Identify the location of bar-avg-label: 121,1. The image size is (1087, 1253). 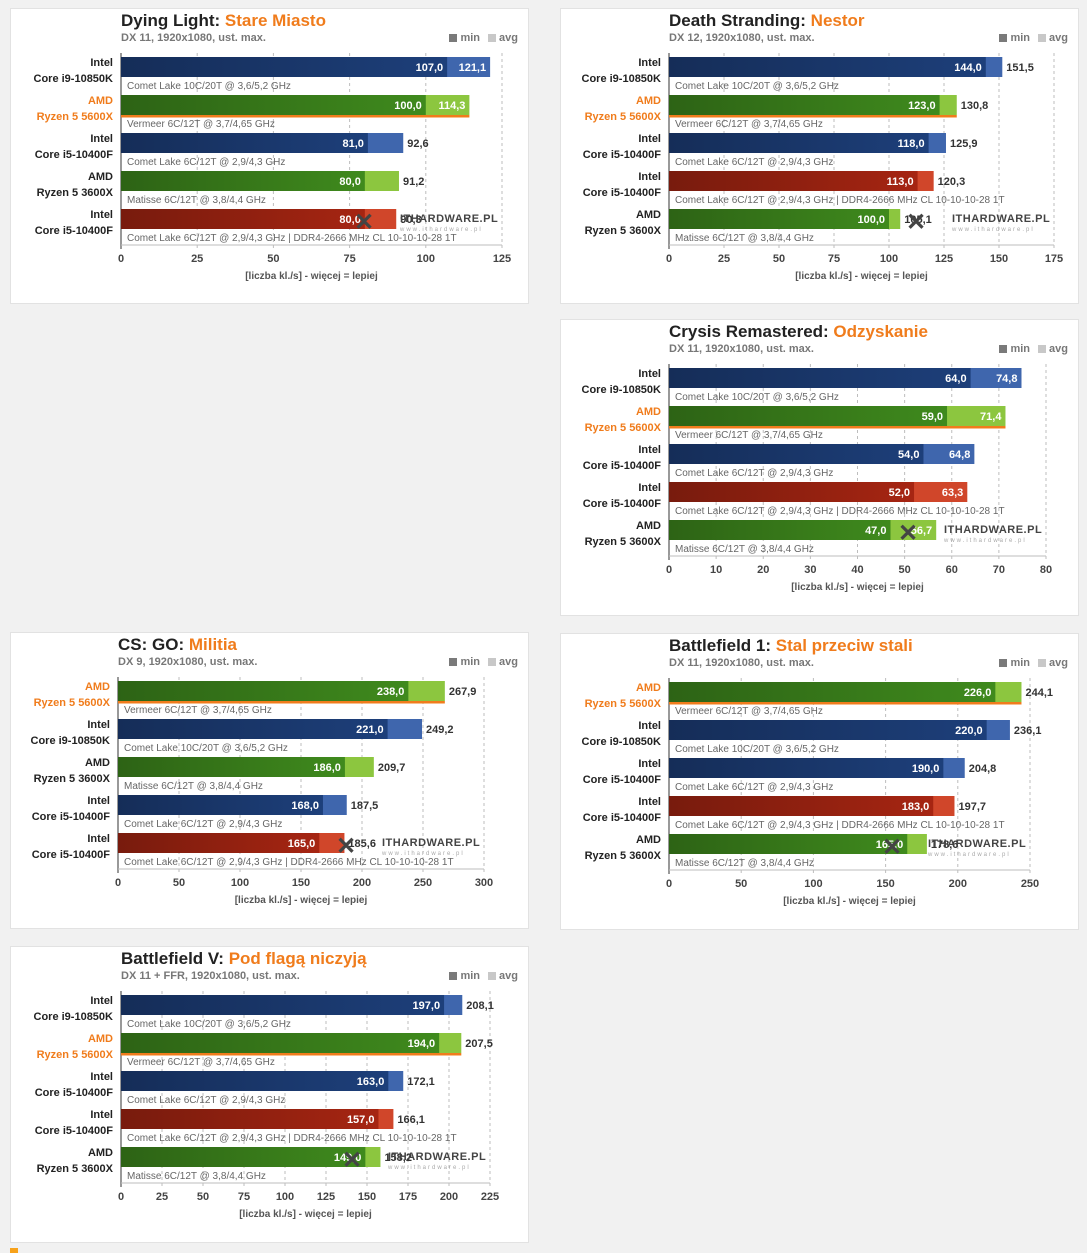
(473, 68).